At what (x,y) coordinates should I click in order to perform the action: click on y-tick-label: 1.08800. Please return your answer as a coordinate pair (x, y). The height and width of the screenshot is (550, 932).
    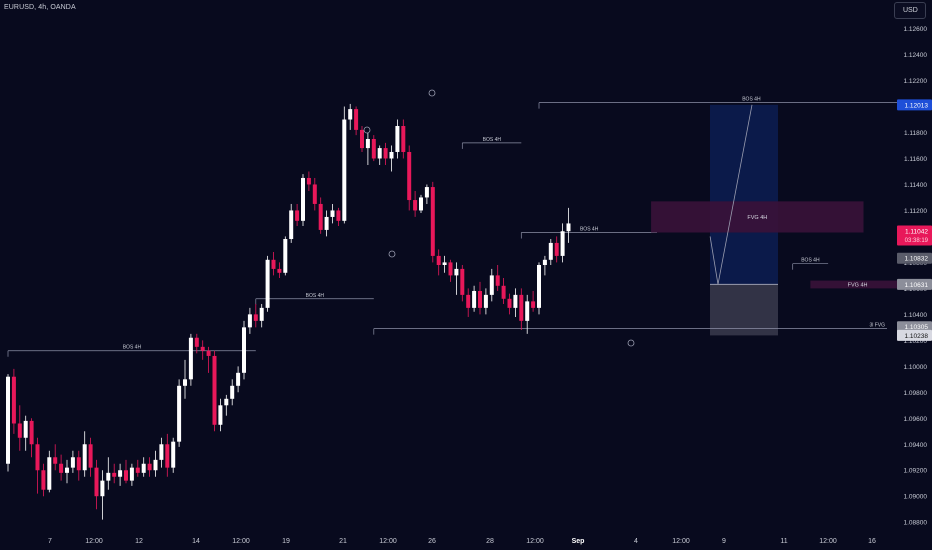
    Looking at the image, I should click on (916, 523).